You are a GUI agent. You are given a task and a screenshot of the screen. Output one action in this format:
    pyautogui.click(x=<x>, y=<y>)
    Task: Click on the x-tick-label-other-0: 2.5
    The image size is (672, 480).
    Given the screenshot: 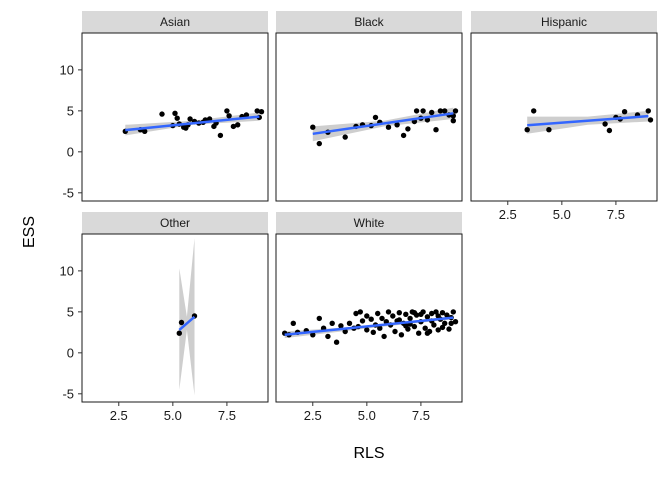 What is the action you would take?
    pyautogui.click(x=119, y=415)
    